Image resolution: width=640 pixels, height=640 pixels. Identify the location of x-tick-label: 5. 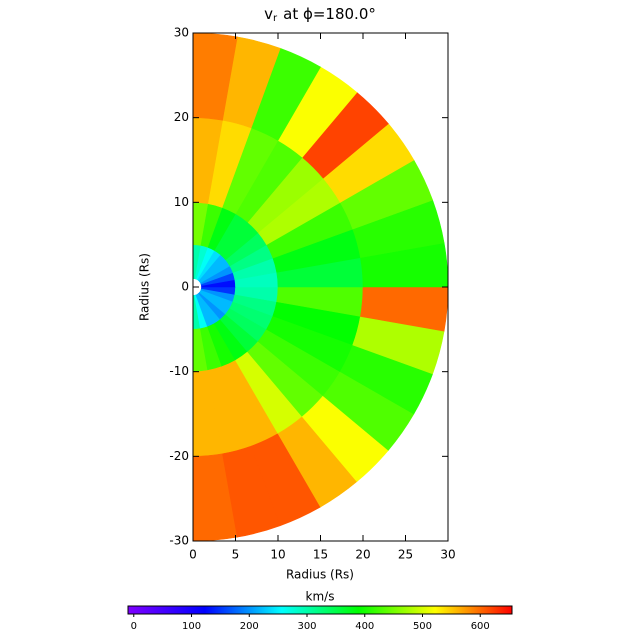
(236, 555).